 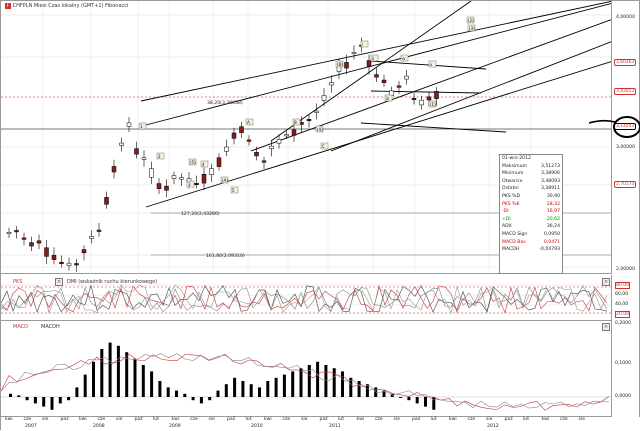 What do you see at coordinates (31, 426) in the screenshot?
I see `year-tick: 2007` at bounding box center [31, 426].